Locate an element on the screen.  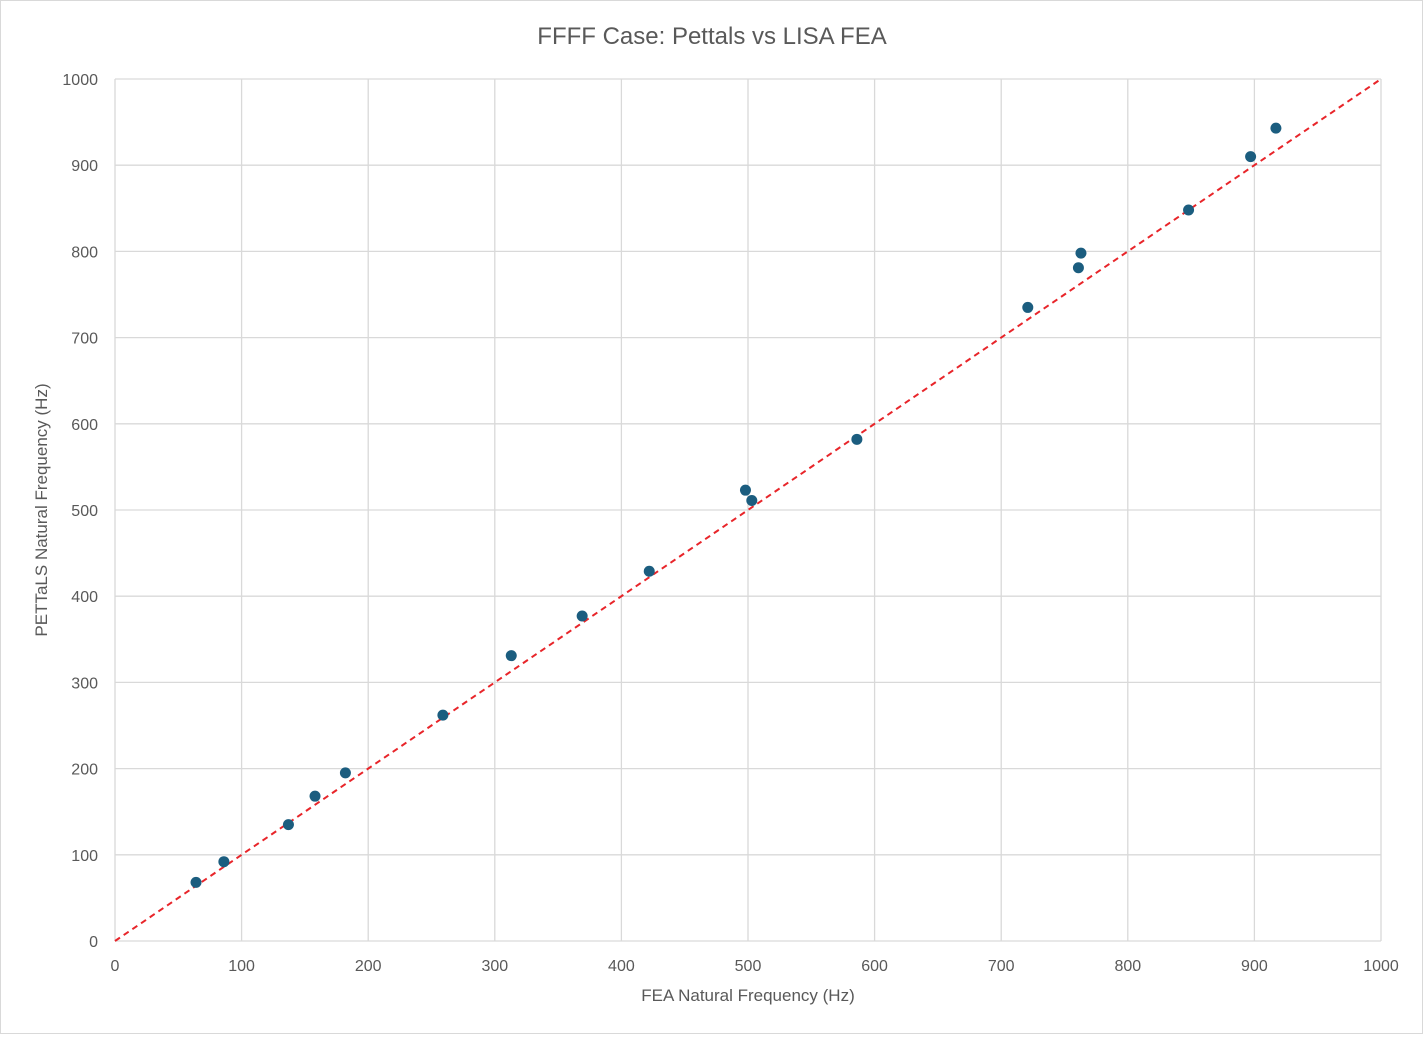
y-tick-label: 600 is located at coordinates (84, 425).